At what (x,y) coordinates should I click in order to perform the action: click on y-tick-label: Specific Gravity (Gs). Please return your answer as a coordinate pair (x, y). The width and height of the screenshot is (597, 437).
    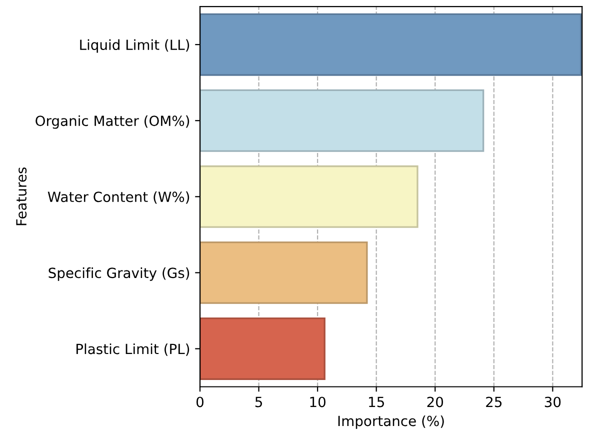
    Looking at the image, I should click on (119, 274).